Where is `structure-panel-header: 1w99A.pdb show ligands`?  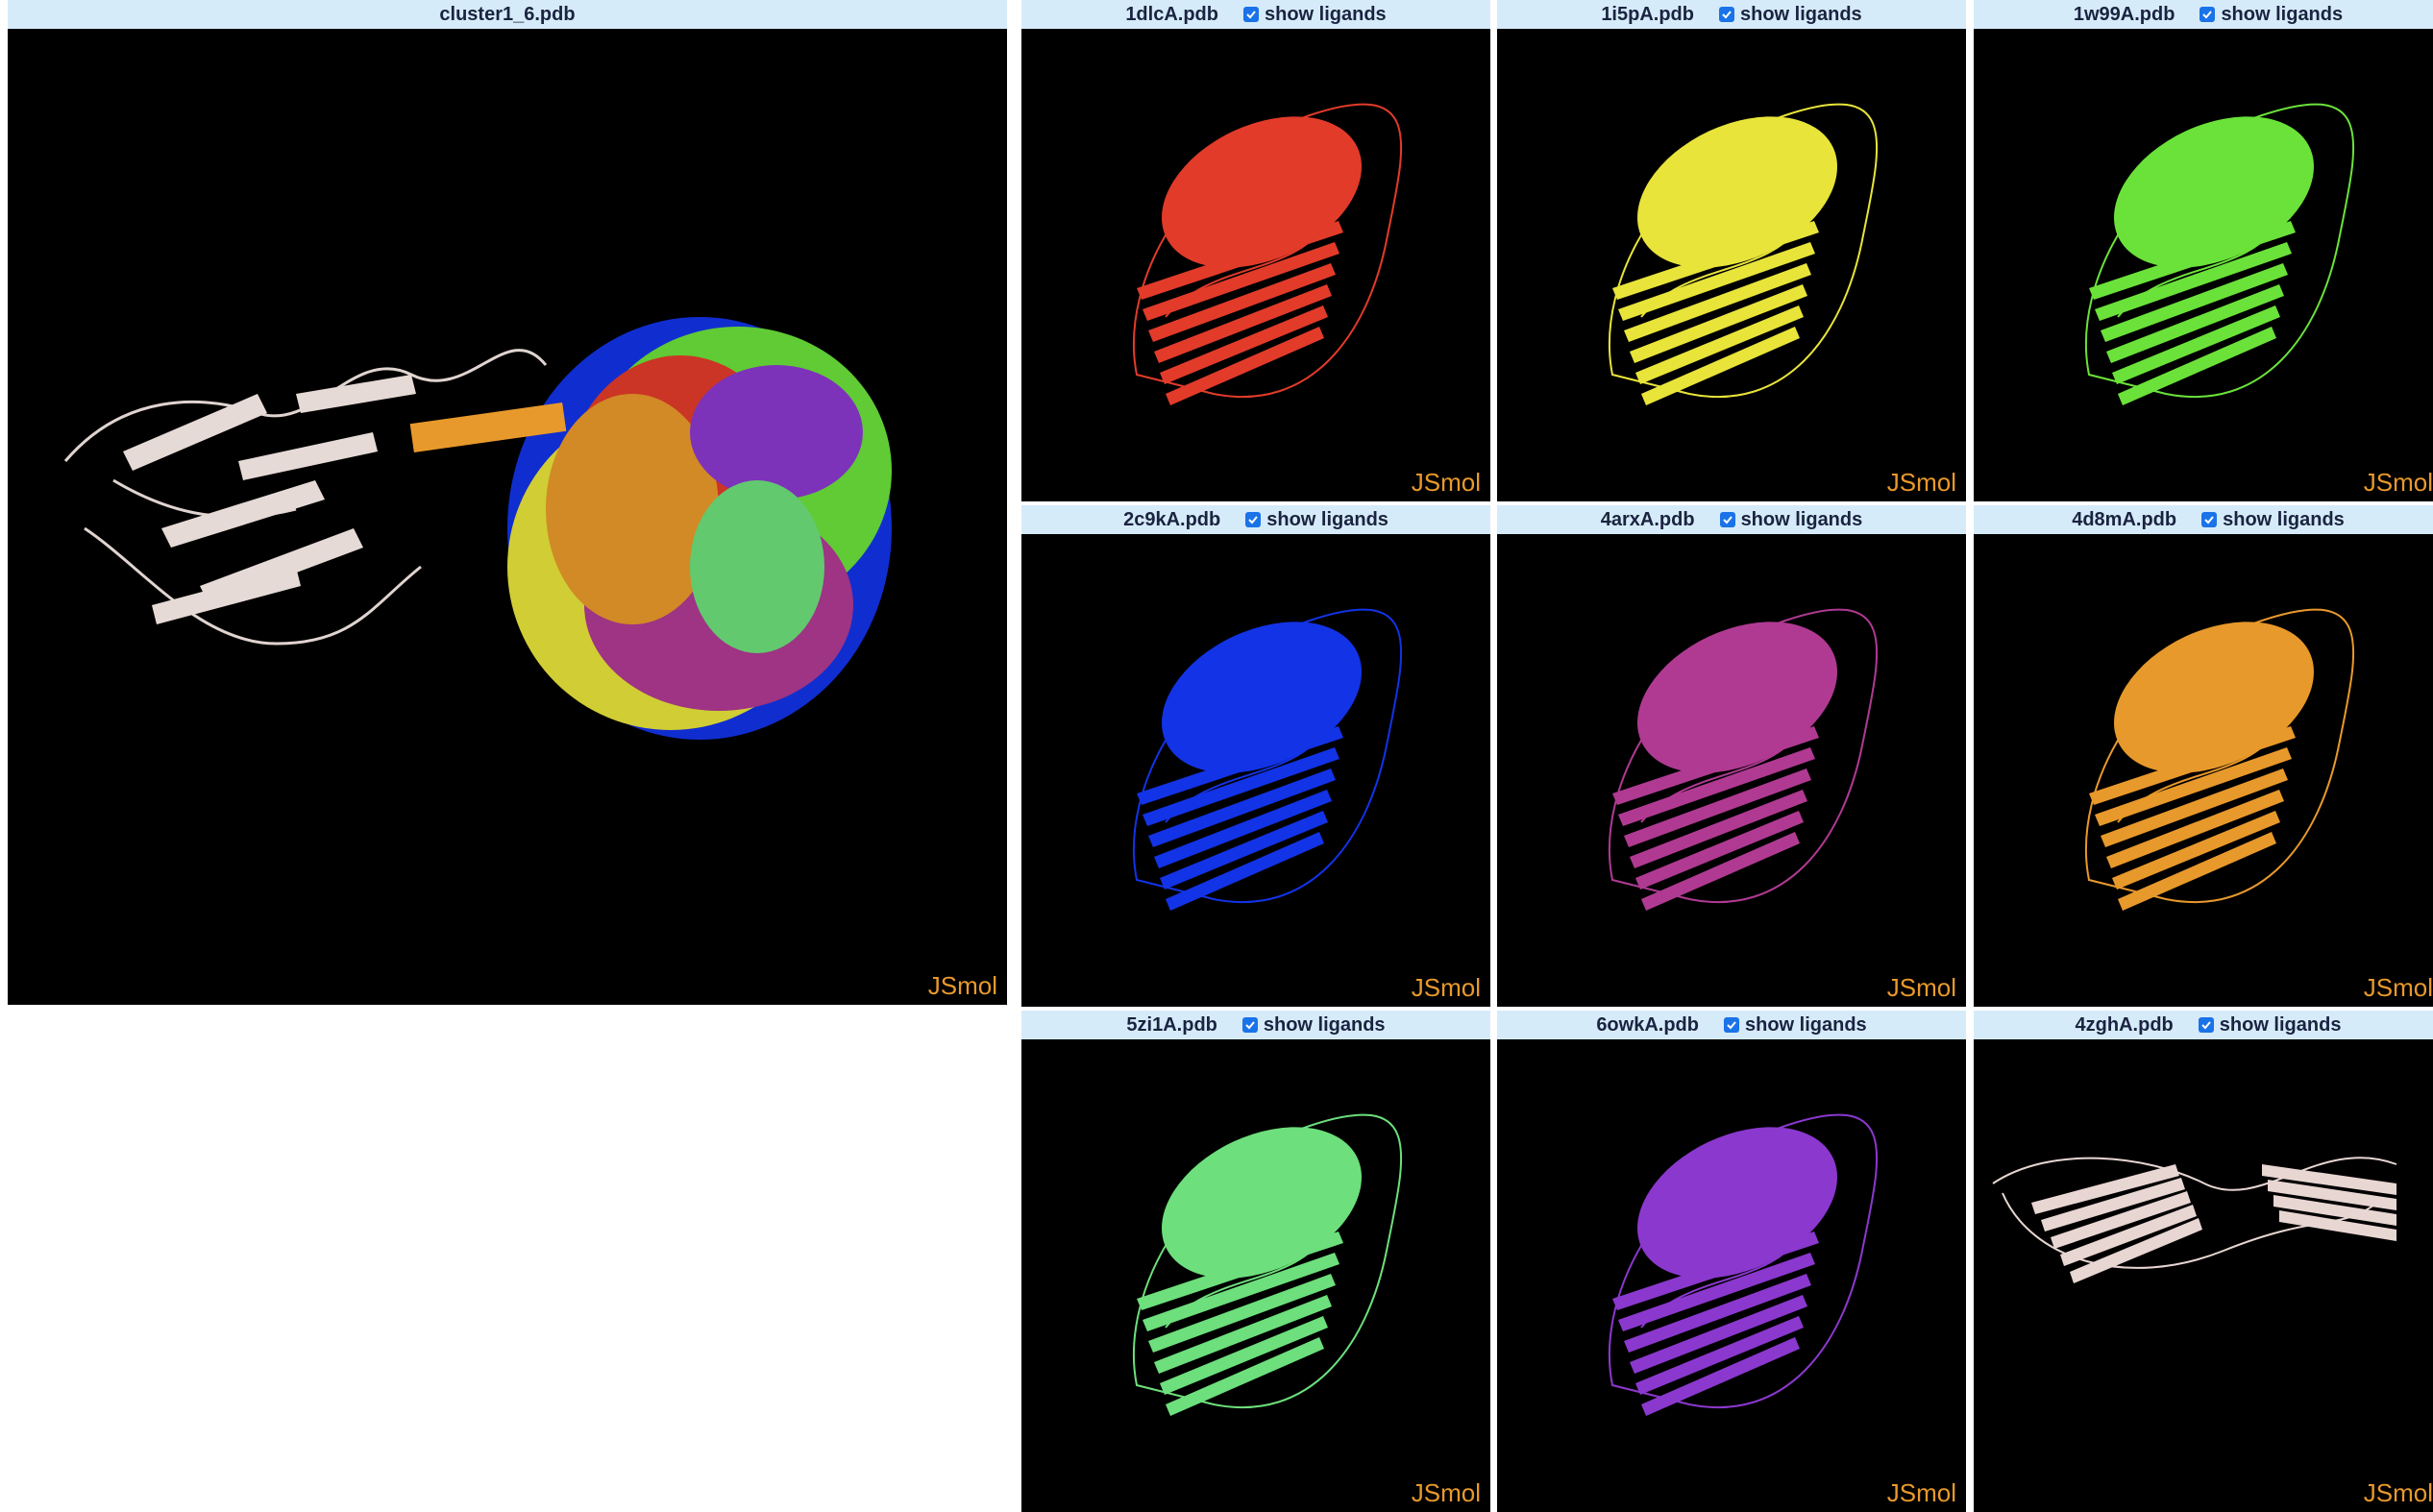 structure-panel-header: 1w99A.pdb show ligands is located at coordinates (2203, 14).